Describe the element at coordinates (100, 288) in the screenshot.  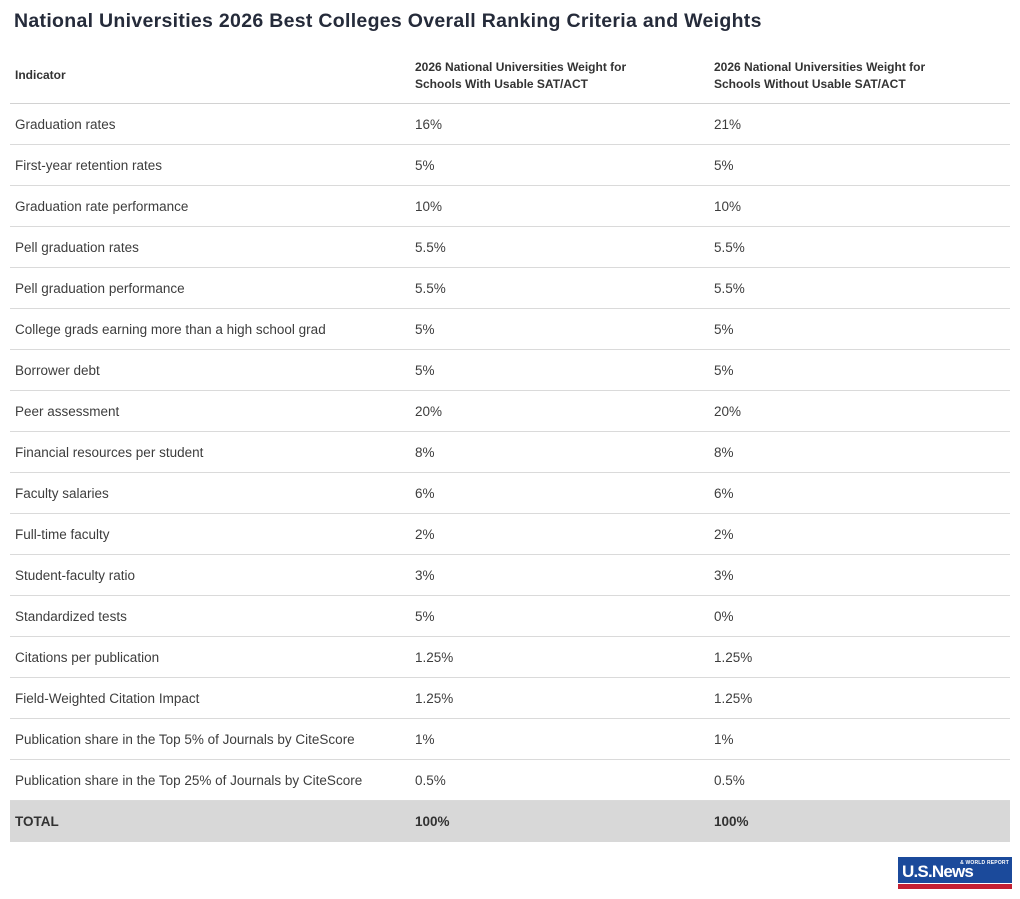
I see `indicator-cell: Pell graduation performance` at that location.